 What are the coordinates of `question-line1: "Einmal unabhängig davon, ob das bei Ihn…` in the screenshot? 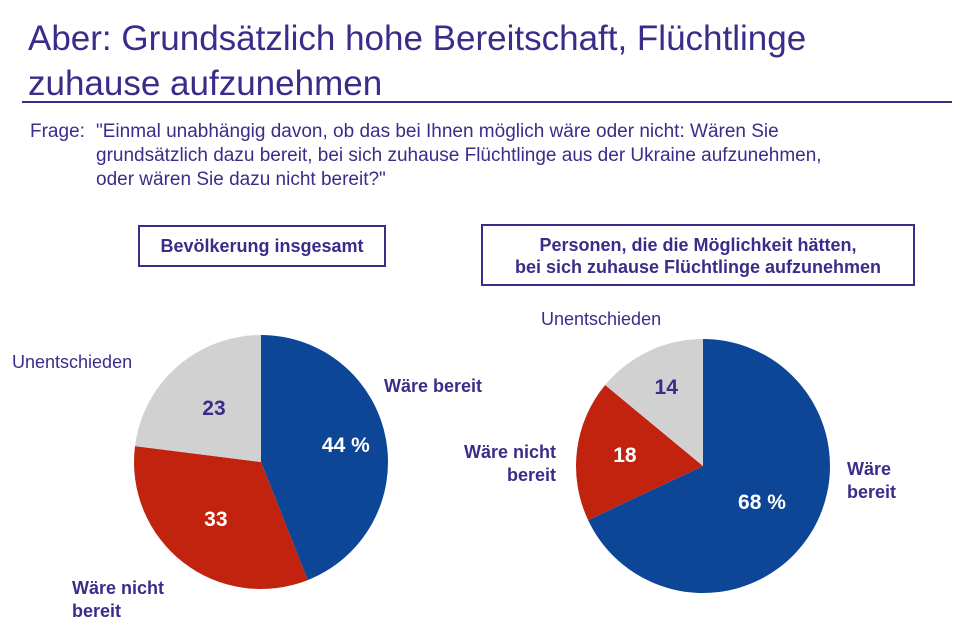 It's located at (437, 131).